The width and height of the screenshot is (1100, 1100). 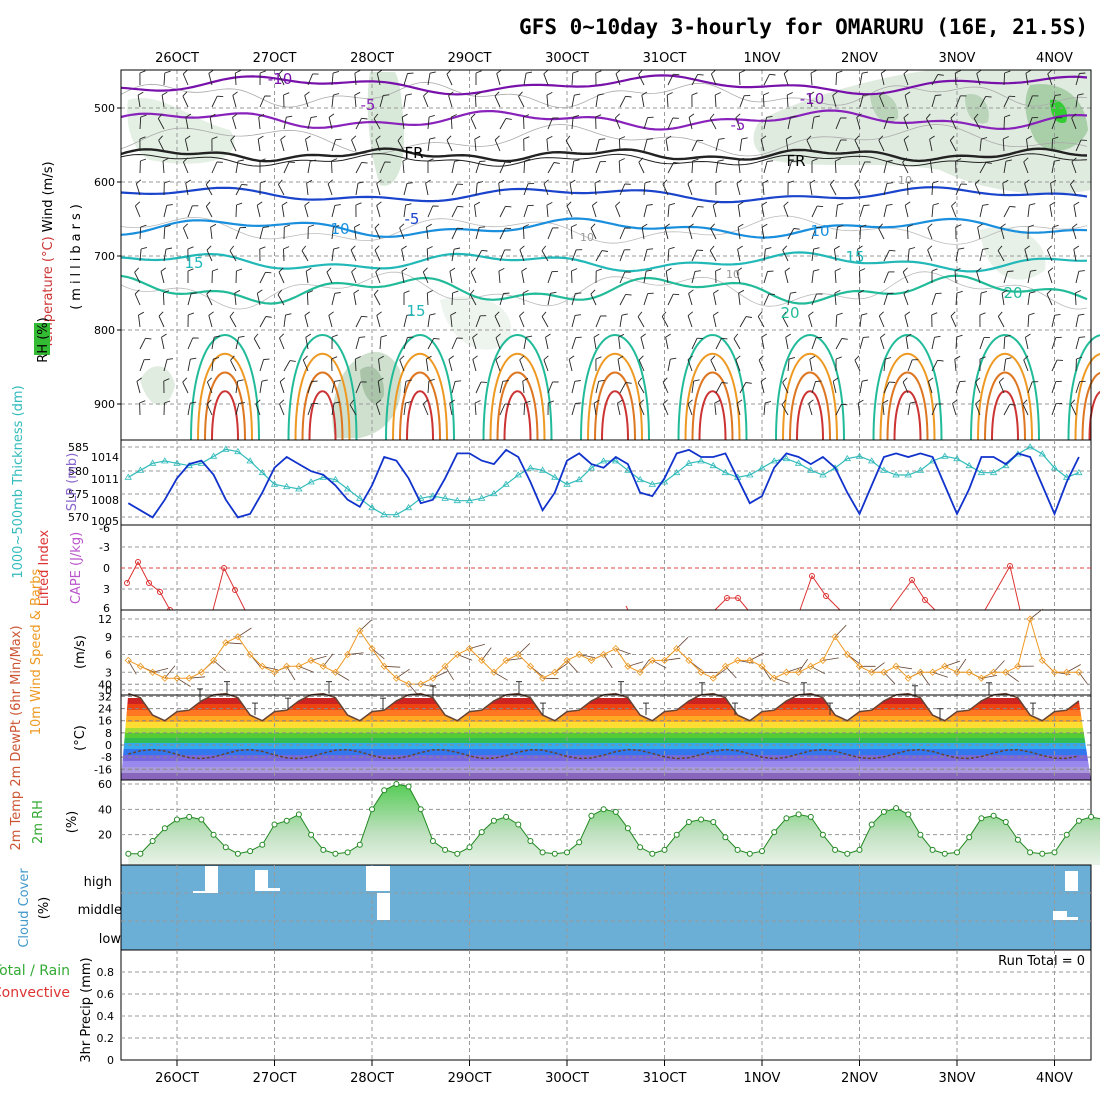 I want to click on contour-label: FR, so click(x=413, y=153).